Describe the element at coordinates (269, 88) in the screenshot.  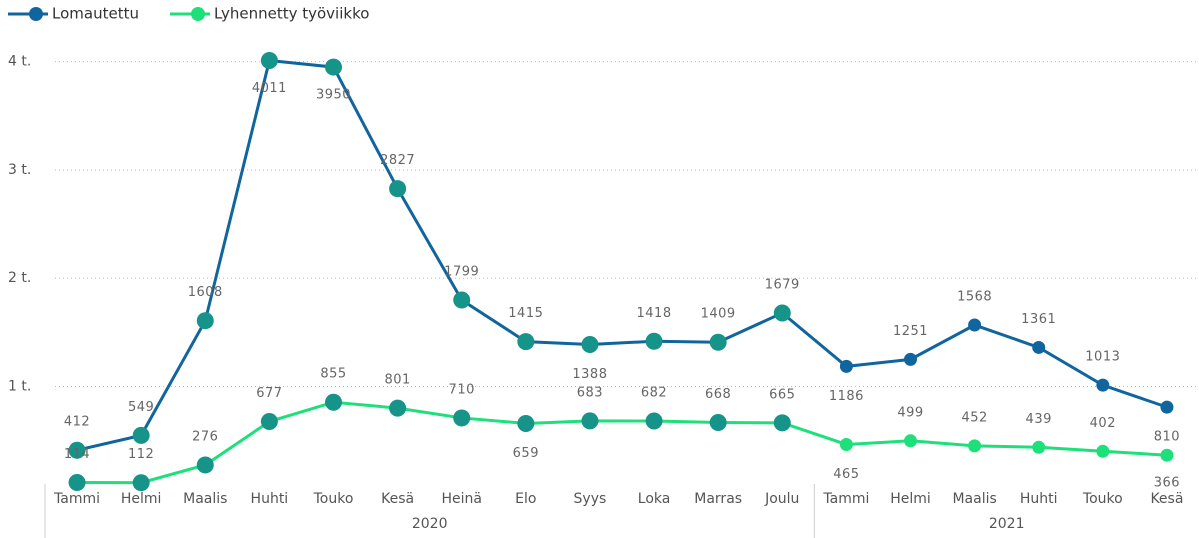
I see `value-label: 4011` at that location.